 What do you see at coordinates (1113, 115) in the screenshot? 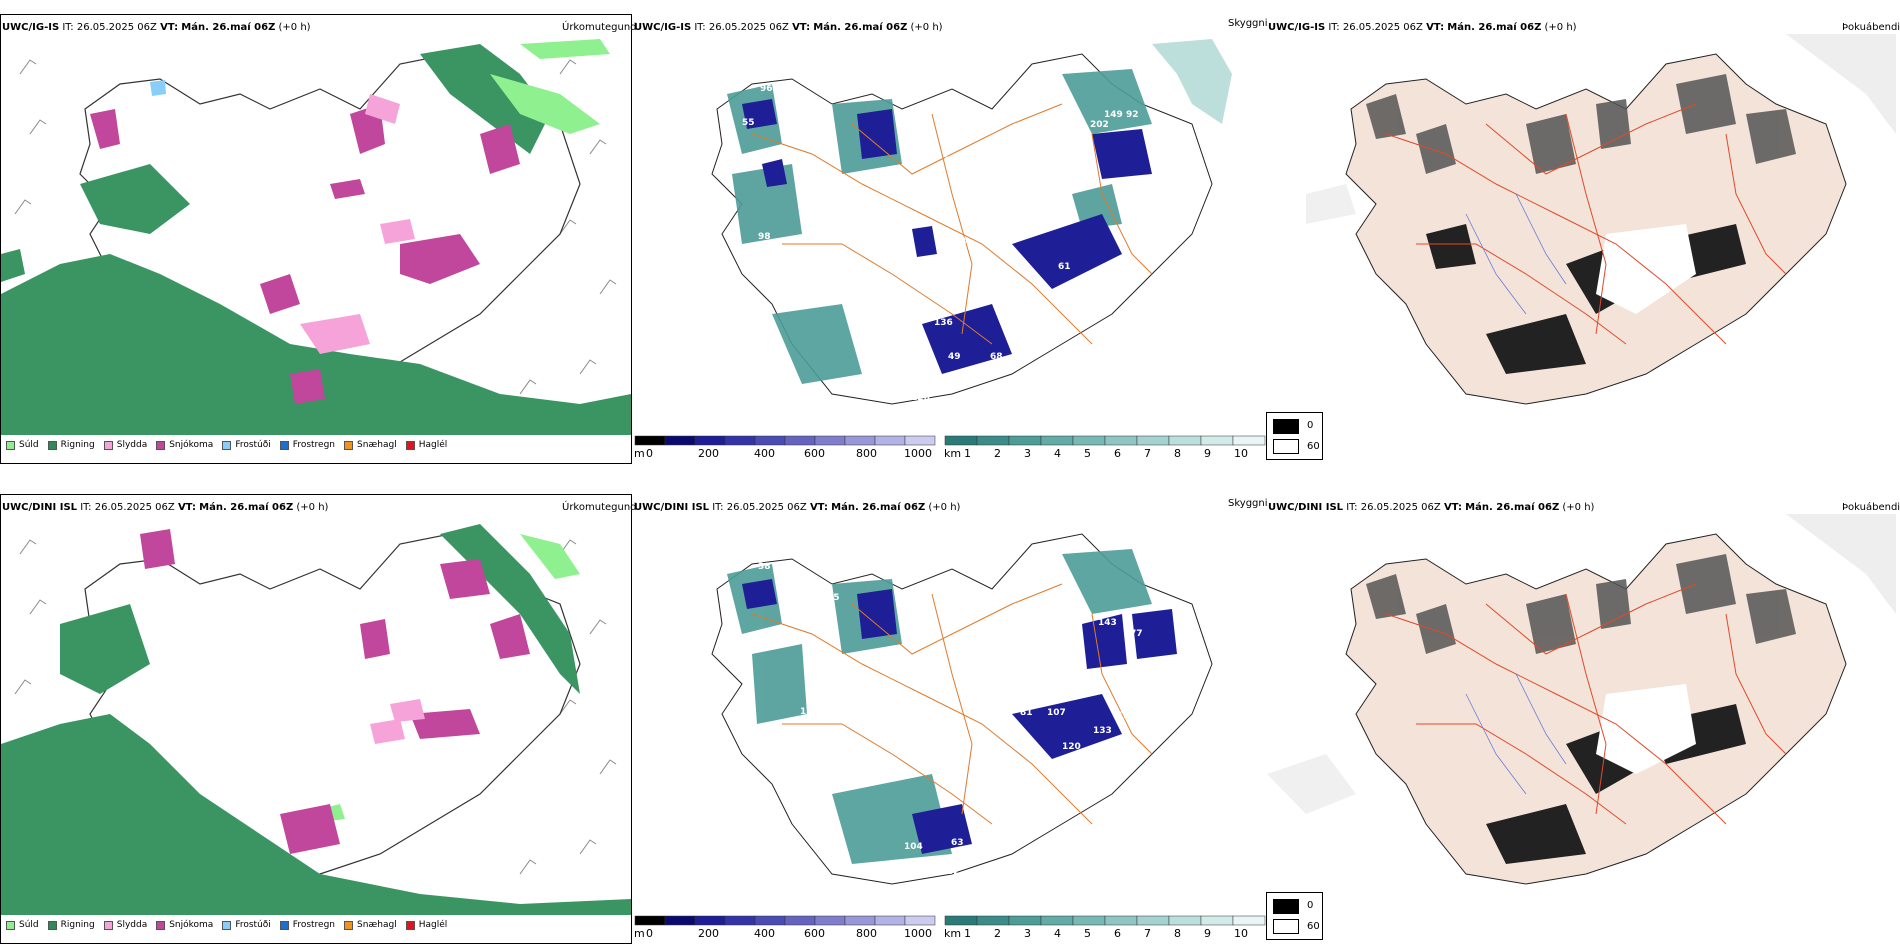
I see `vis-number: 149` at bounding box center [1113, 115].